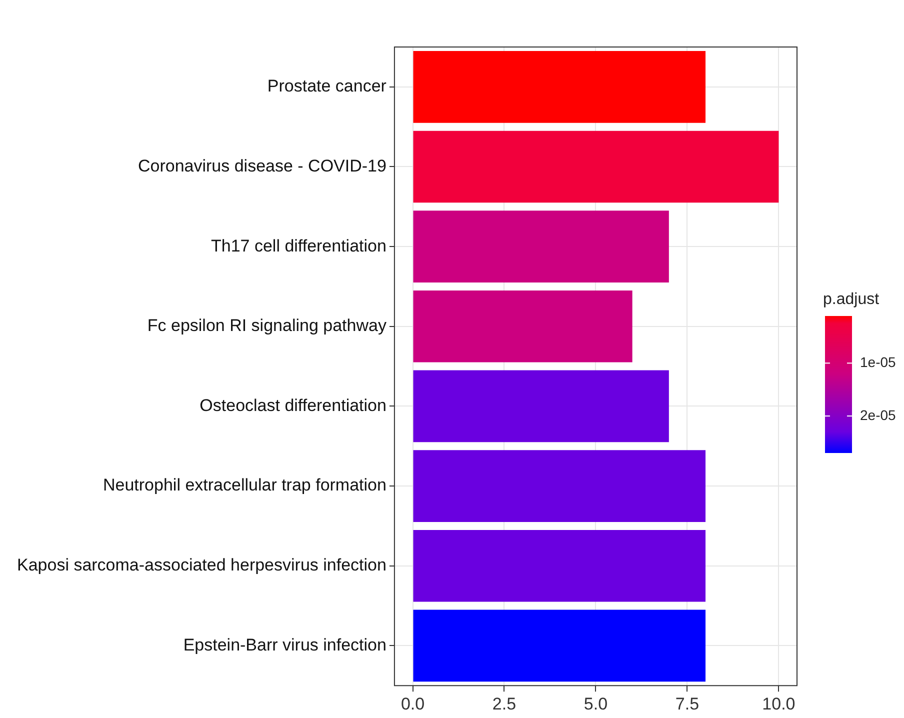  Describe the element at coordinates (504, 704) in the screenshot. I see `x-tick-label: 2.5` at that location.